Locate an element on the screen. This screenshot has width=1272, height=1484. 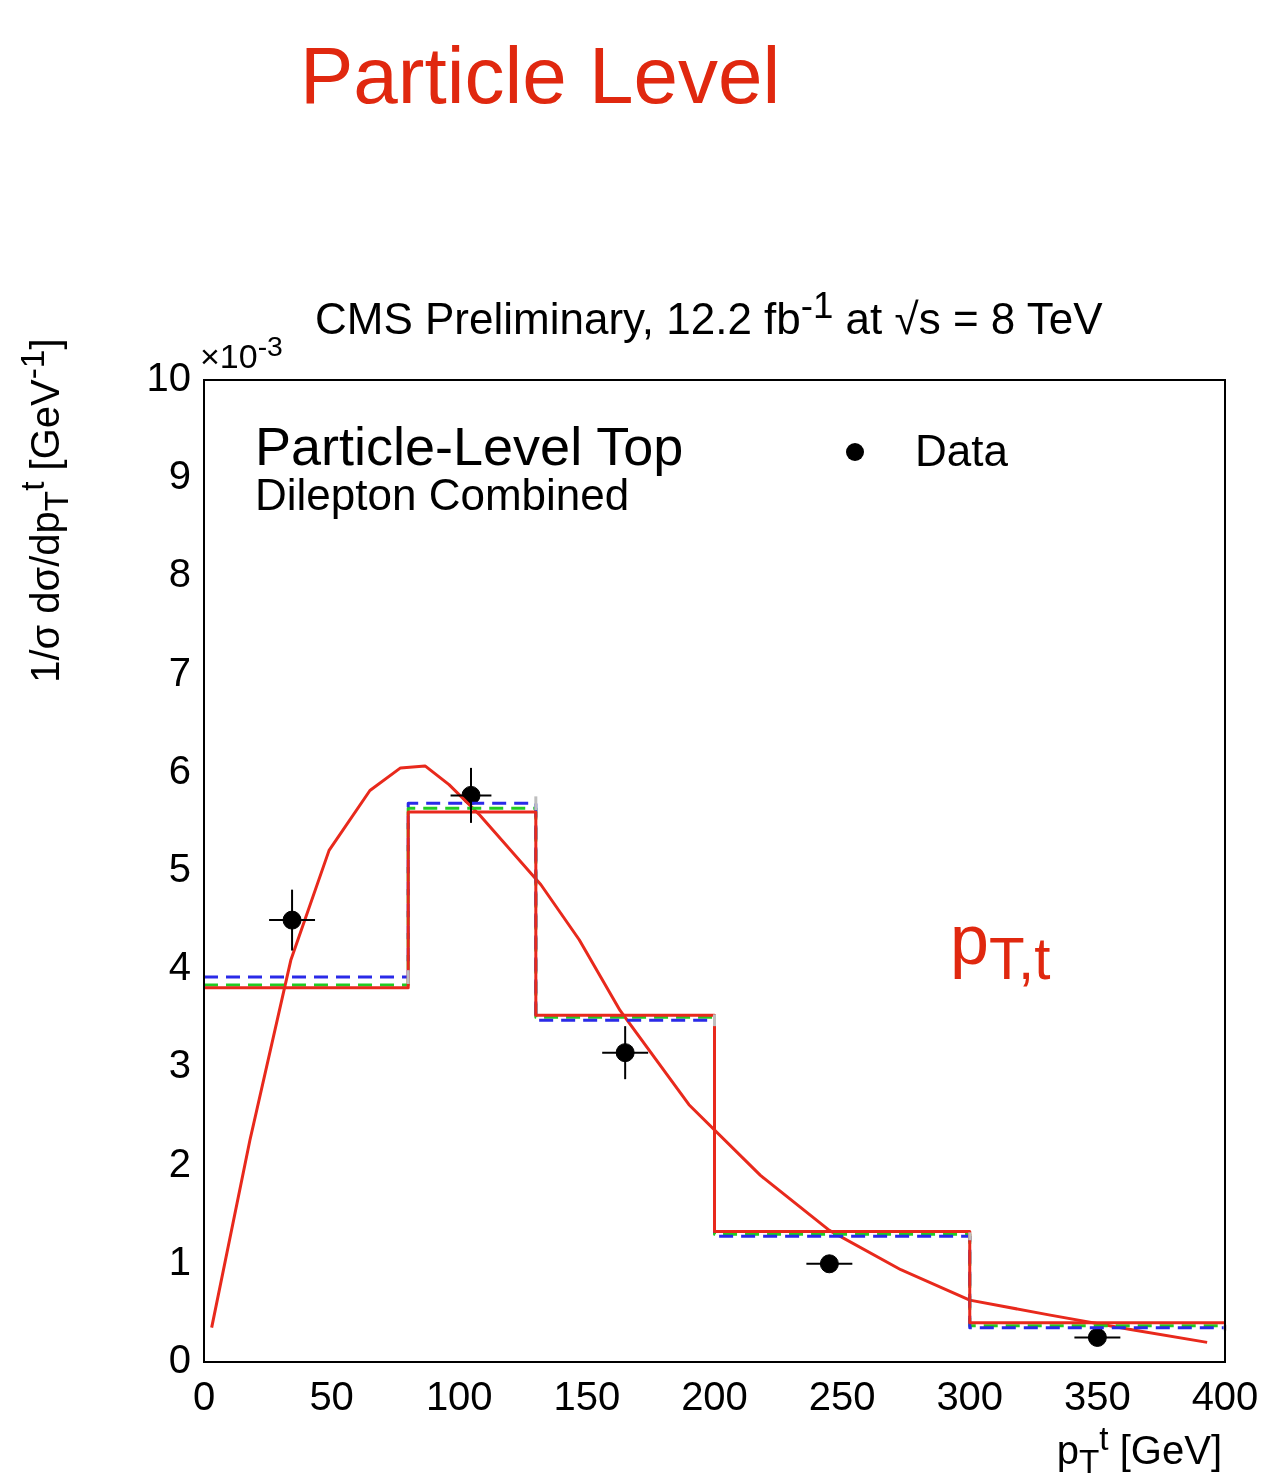
chart-subtitle: CMS Preliminary, 12.2 fb$^{-1}$ at √s = 8 TeV is located at coordinates (709, 314).